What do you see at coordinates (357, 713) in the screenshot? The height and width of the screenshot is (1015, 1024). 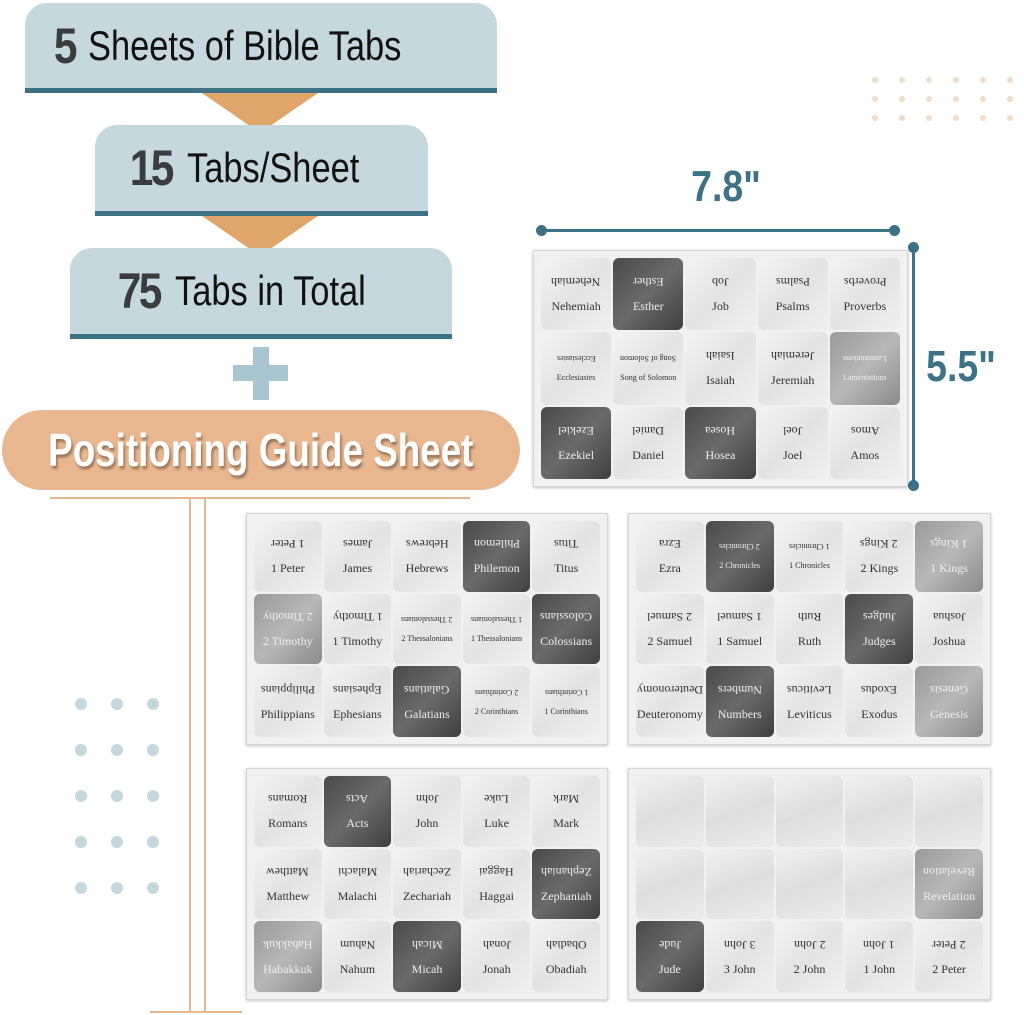 I see `tab-label: Ephesians` at bounding box center [357, 713].